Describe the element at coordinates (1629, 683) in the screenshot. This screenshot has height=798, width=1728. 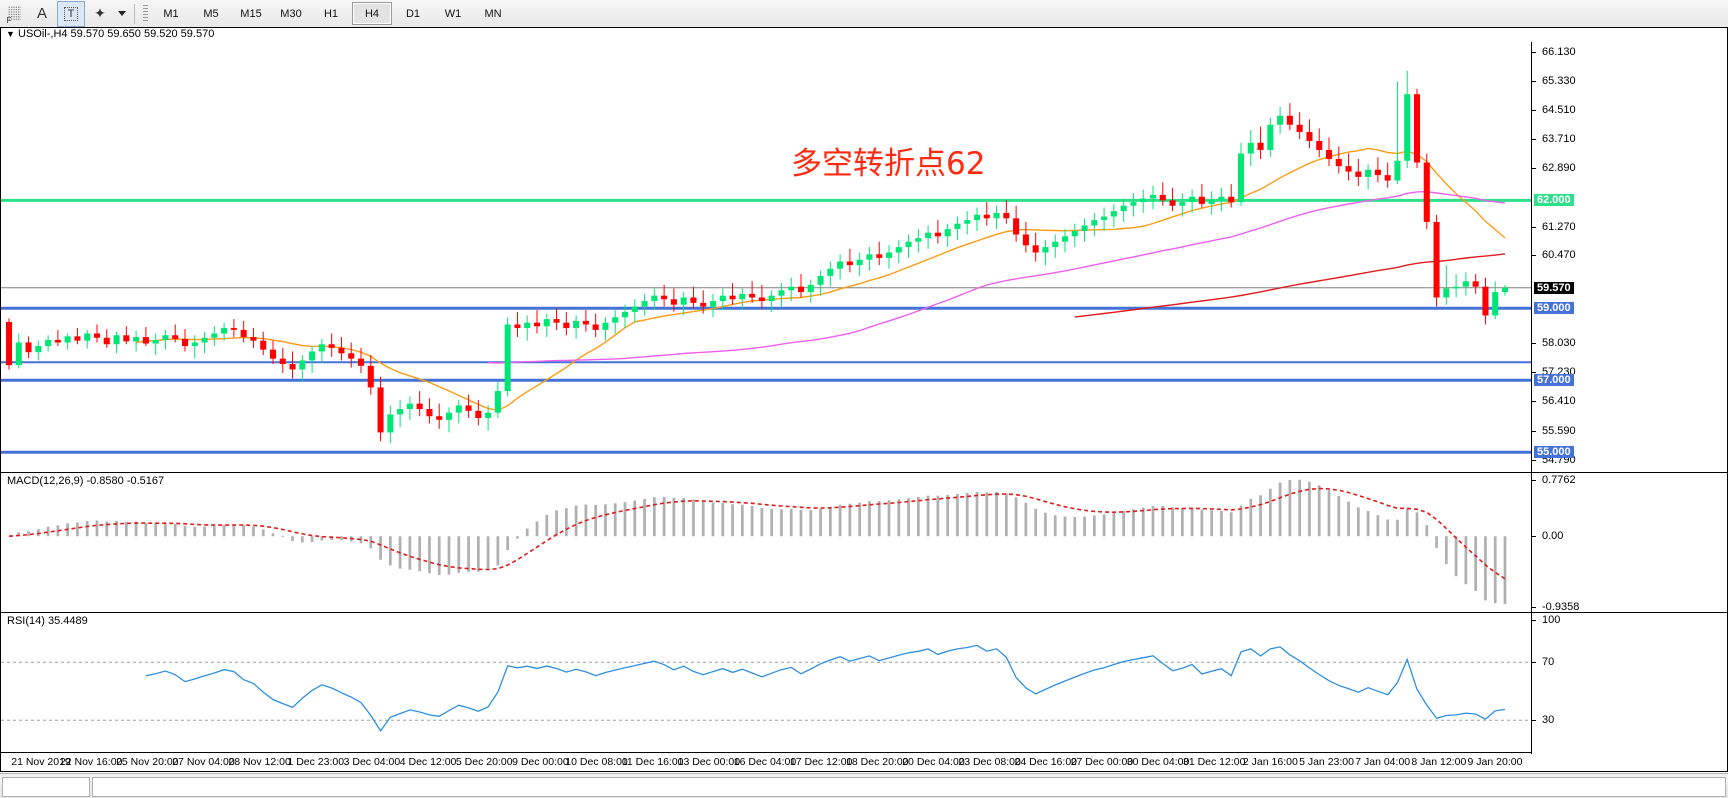
I see `rsi-axis: 100 70 30` at that location.